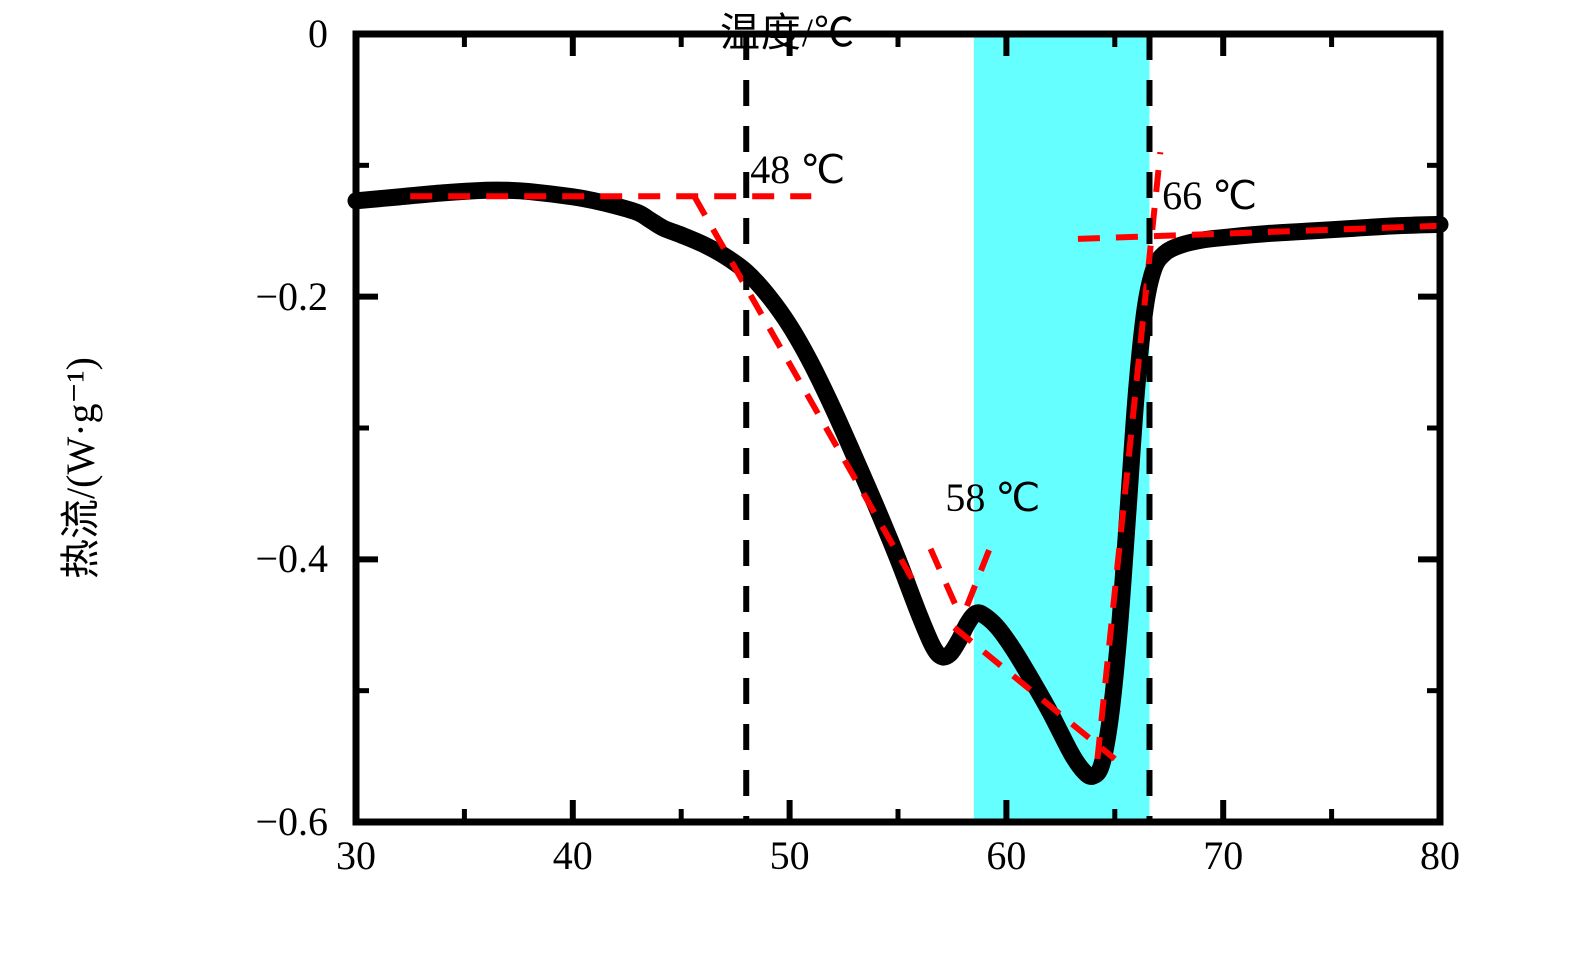 This screenshot has height=974, width=1575. I want to click on y-axis-title-wrapper: 热流/(W·g⁻¹), so click(77, 468).